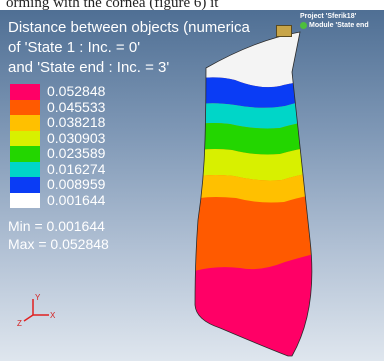 This screenshot has height=361, width=384. Describe the element at coordinates (303, 25) in the screenshot. I see `plus-icon` at that location.